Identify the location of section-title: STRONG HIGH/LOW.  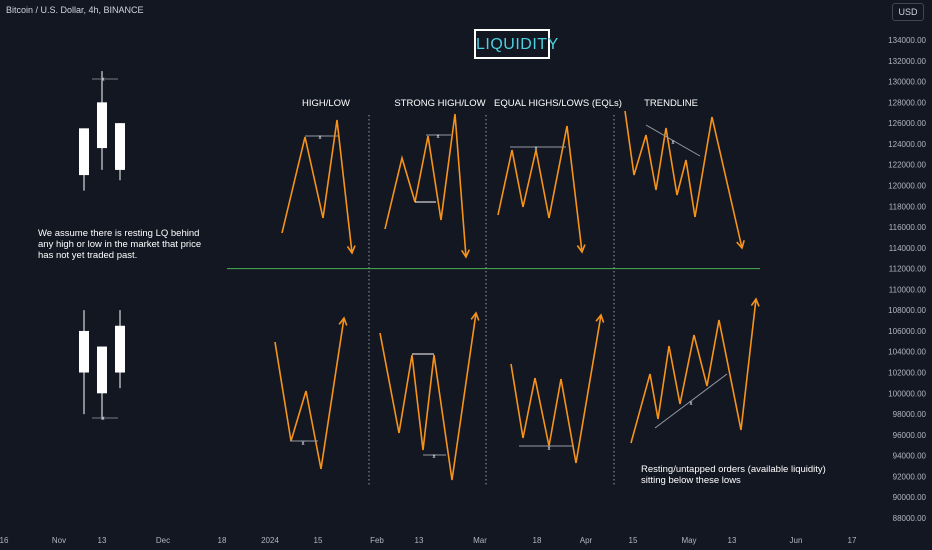
(439, 103).